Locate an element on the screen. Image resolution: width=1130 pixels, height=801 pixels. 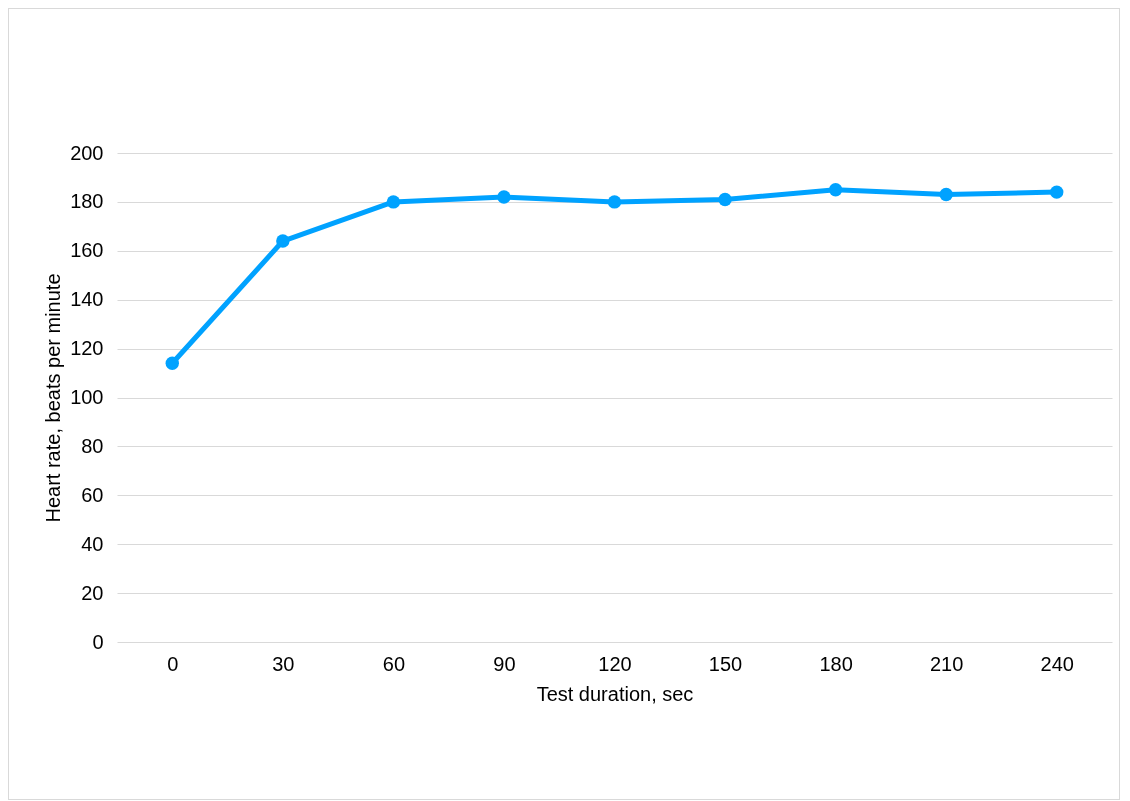
x-tick-label: 120 is located at coordinates (615, 663).